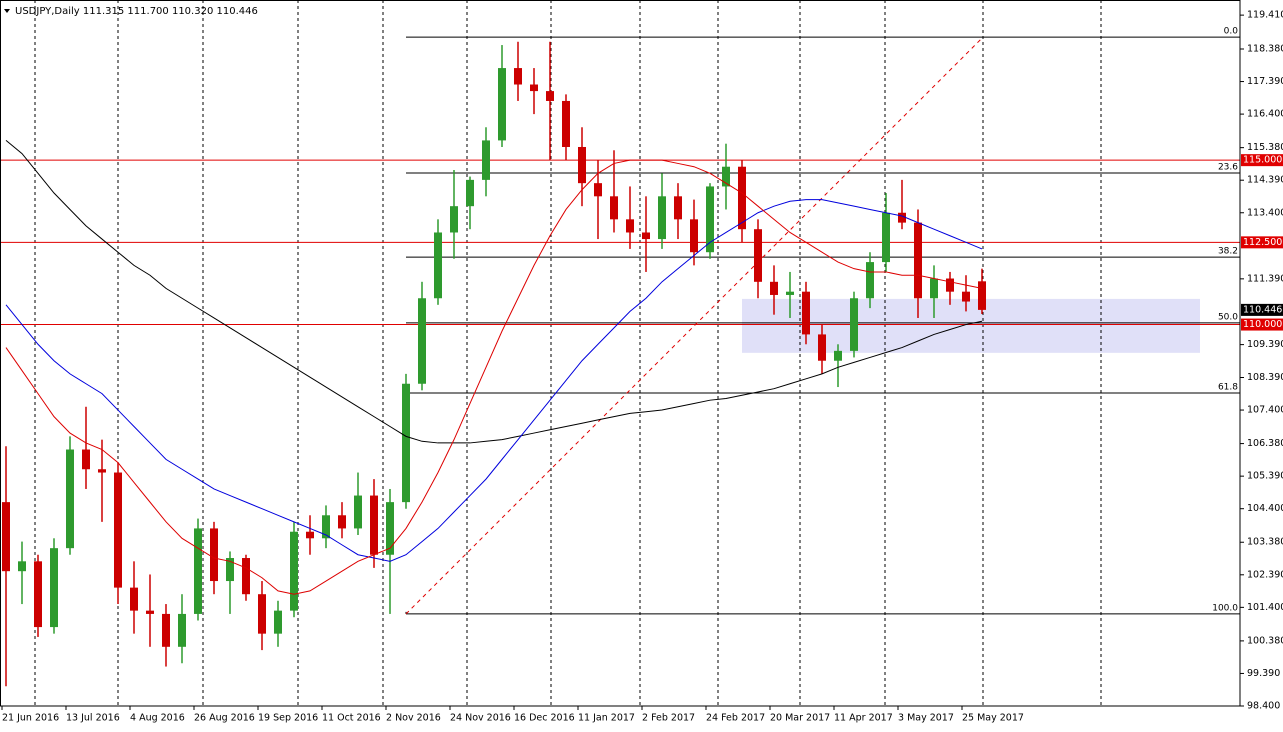 The image size is (1283, 732). Describe the element at coordinates (1265, 180) in the screenshot. I see `y-tick-label: 114.390` at that location.